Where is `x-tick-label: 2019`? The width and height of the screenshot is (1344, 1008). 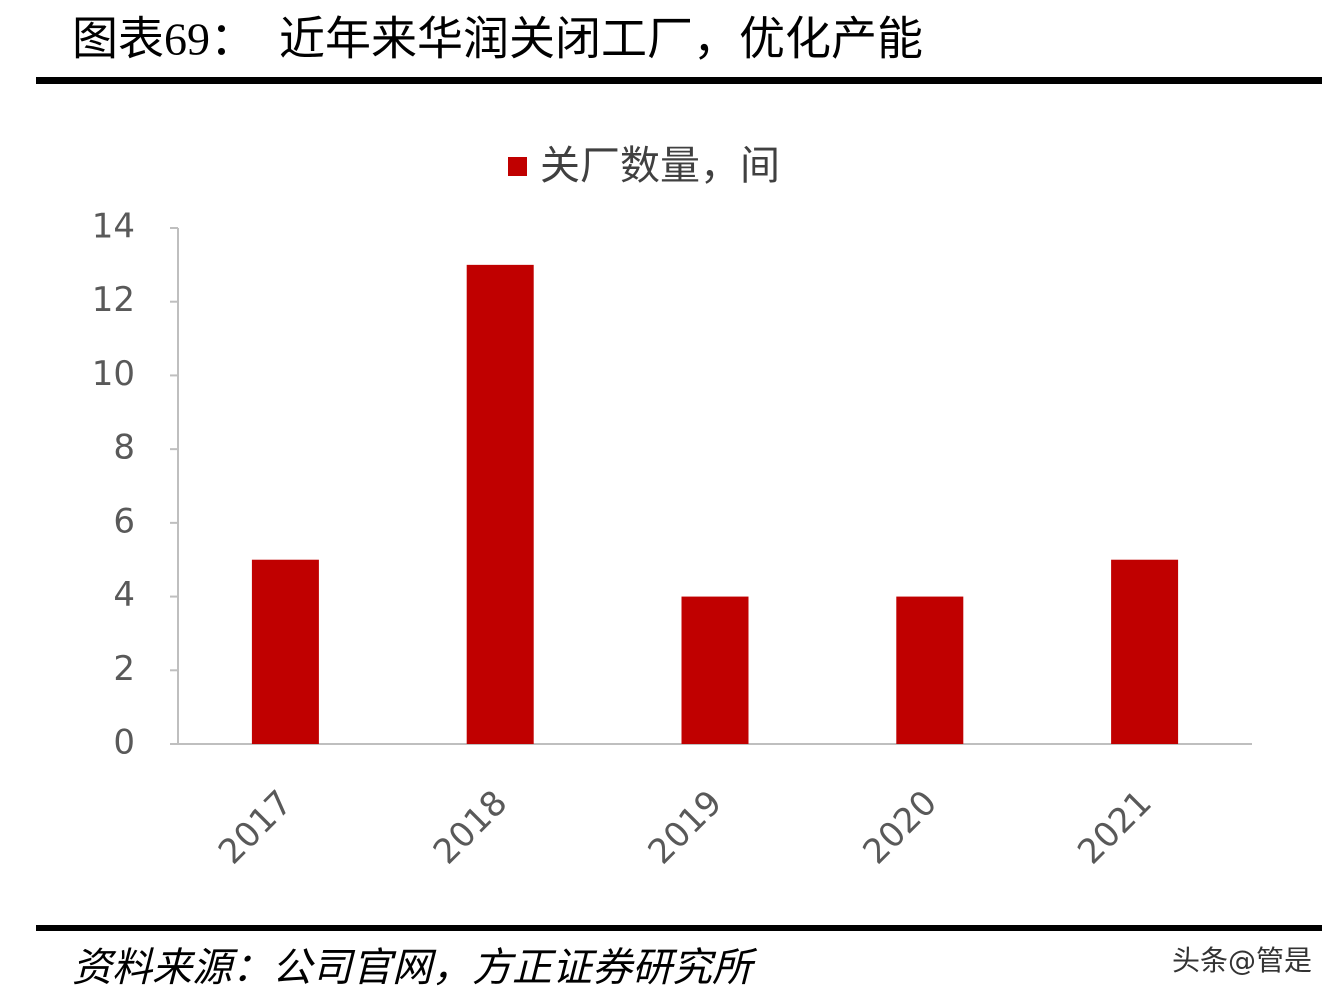 x-tick-label: 2019 is located at coordinates (685, 827).